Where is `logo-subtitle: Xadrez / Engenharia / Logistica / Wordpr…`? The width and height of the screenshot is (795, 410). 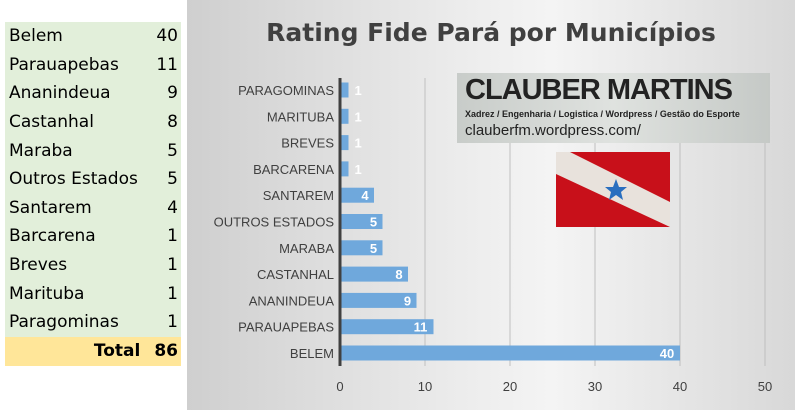
logo-subtitle: Xadrez / Engenharia / Logistica / Wordpr… is located at coordinates (602, 114).